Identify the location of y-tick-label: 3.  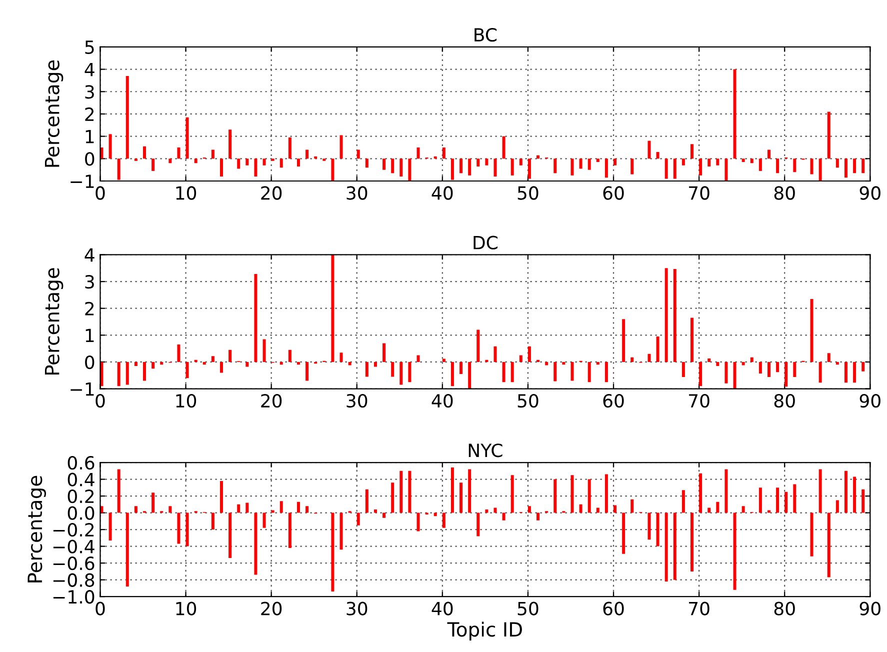
(89, 282).